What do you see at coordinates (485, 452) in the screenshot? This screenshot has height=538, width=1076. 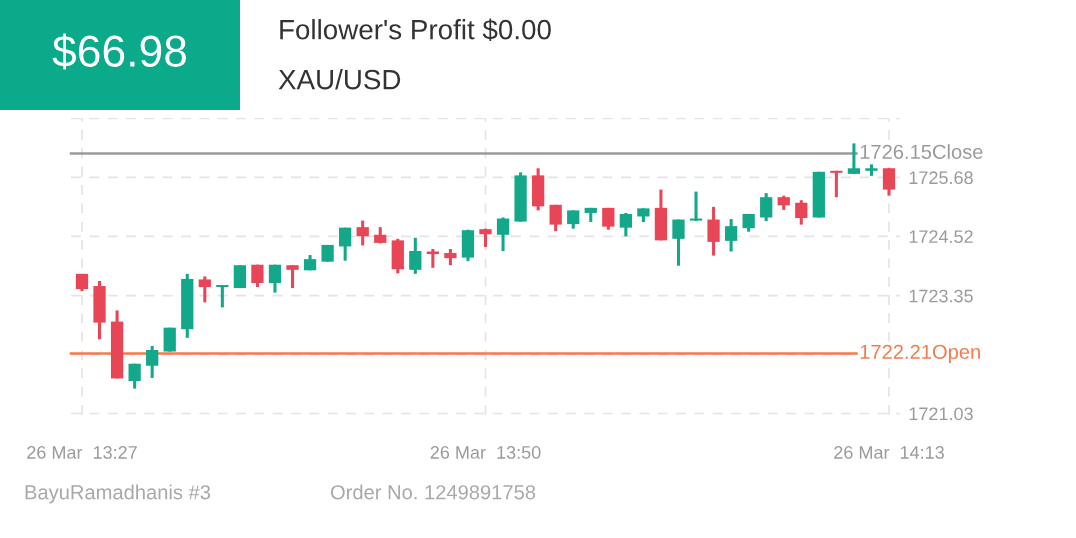 I see `x-tick-label: 26 Mar 13:50` at bounding box center [485, 452].